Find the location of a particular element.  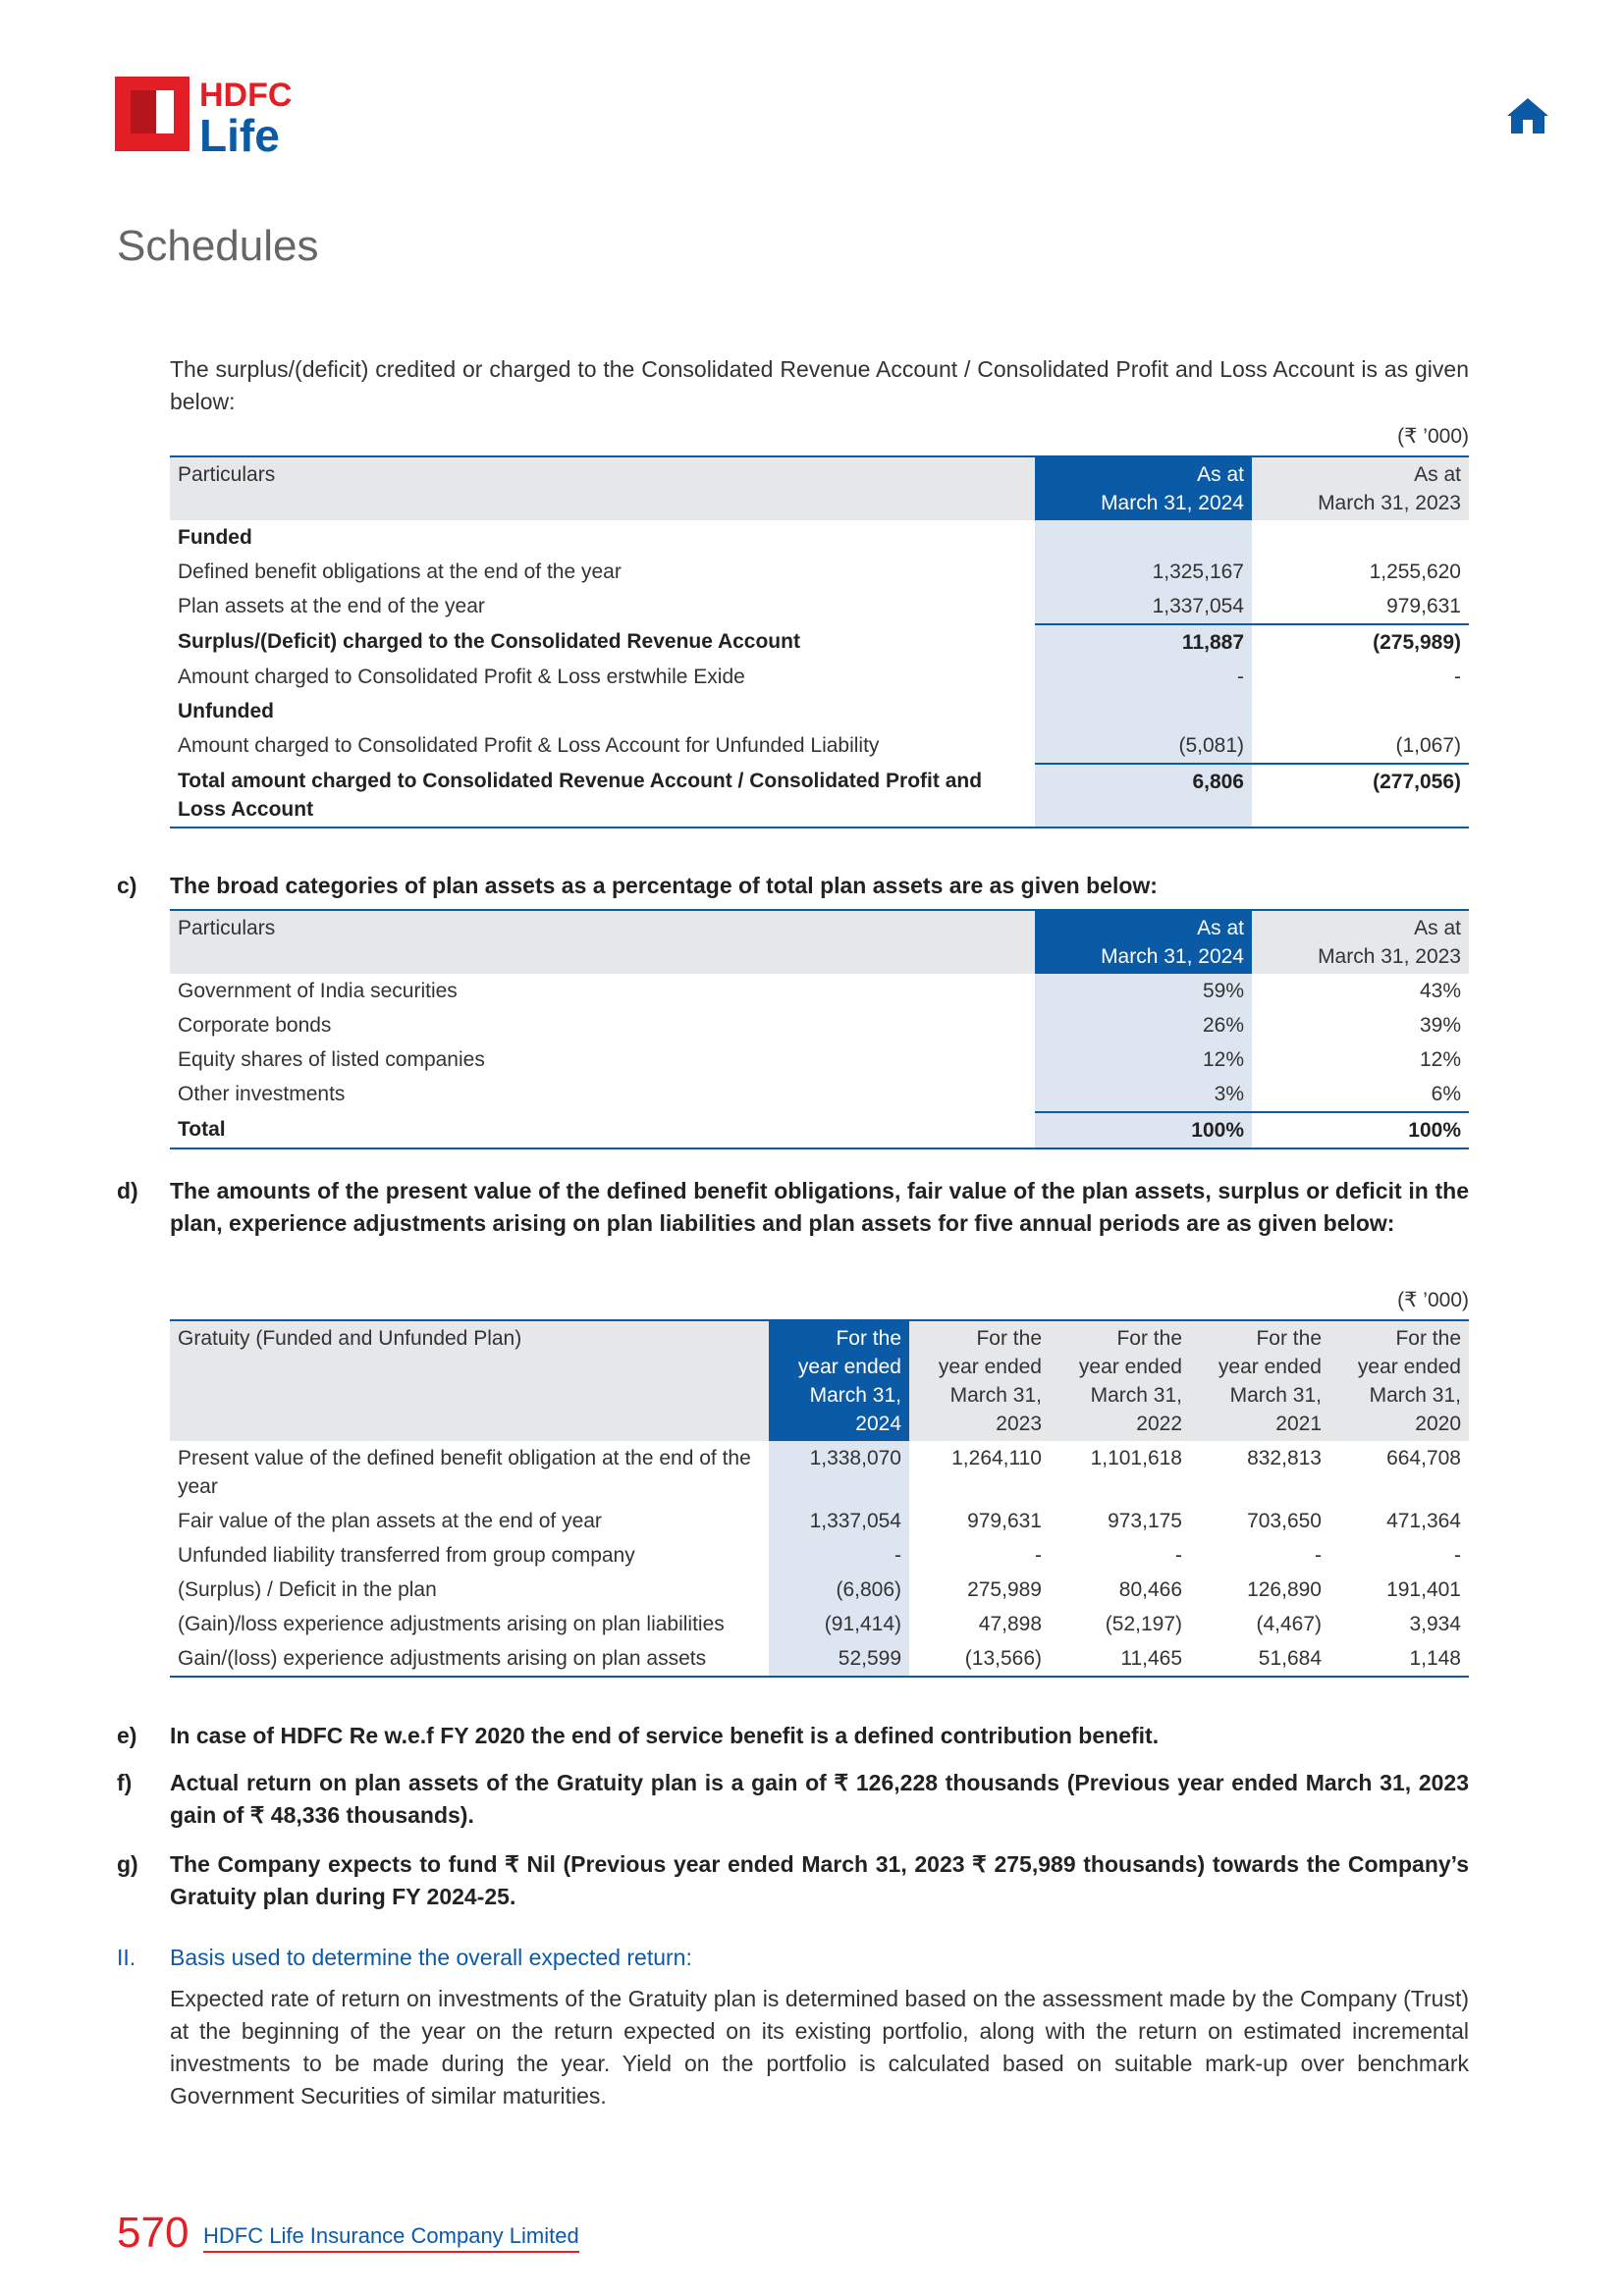

cell: 1,255,620 is located at coordinates (1415, 572).